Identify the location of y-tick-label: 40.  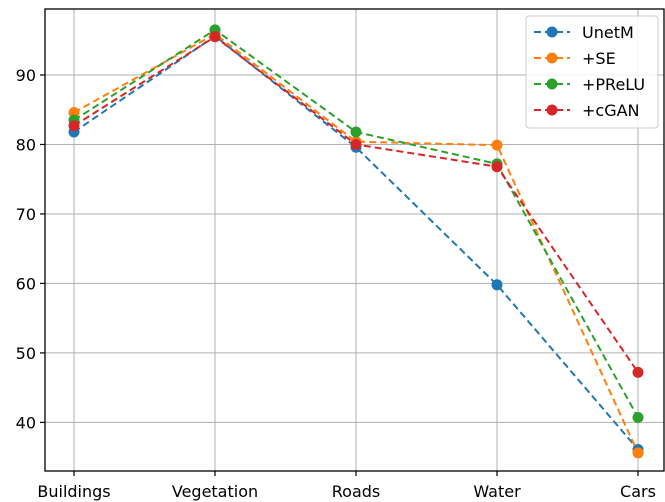
(26, 422).